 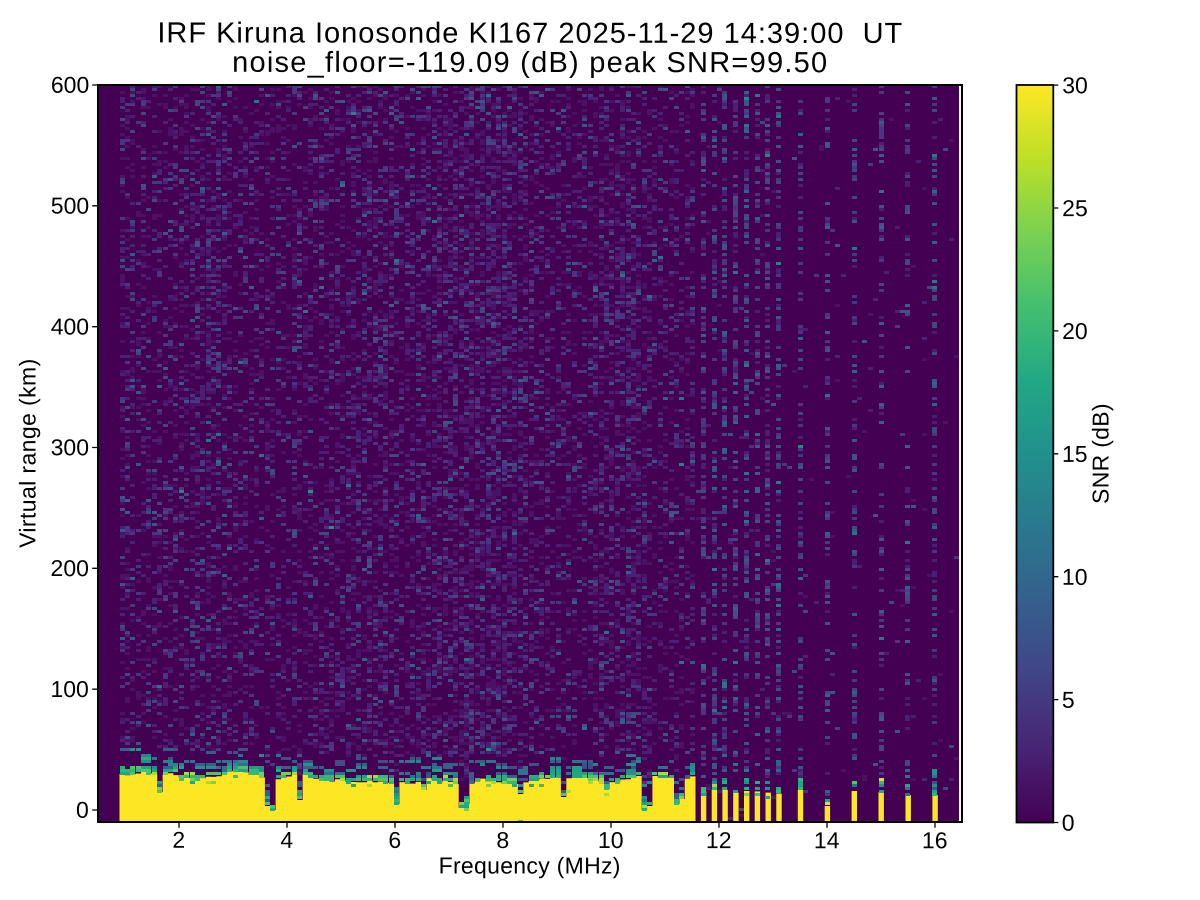 I want to click on svg-text: Virtual range (km), so click(x=27, y=453).